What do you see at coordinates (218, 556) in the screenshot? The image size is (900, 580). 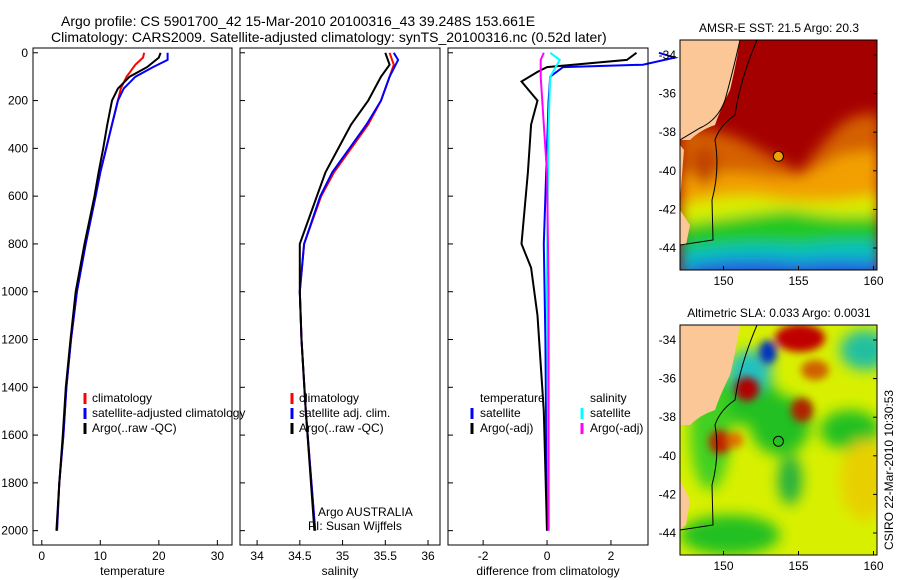 I see `x-tick-label: 30` at bounding box center [218, 556].